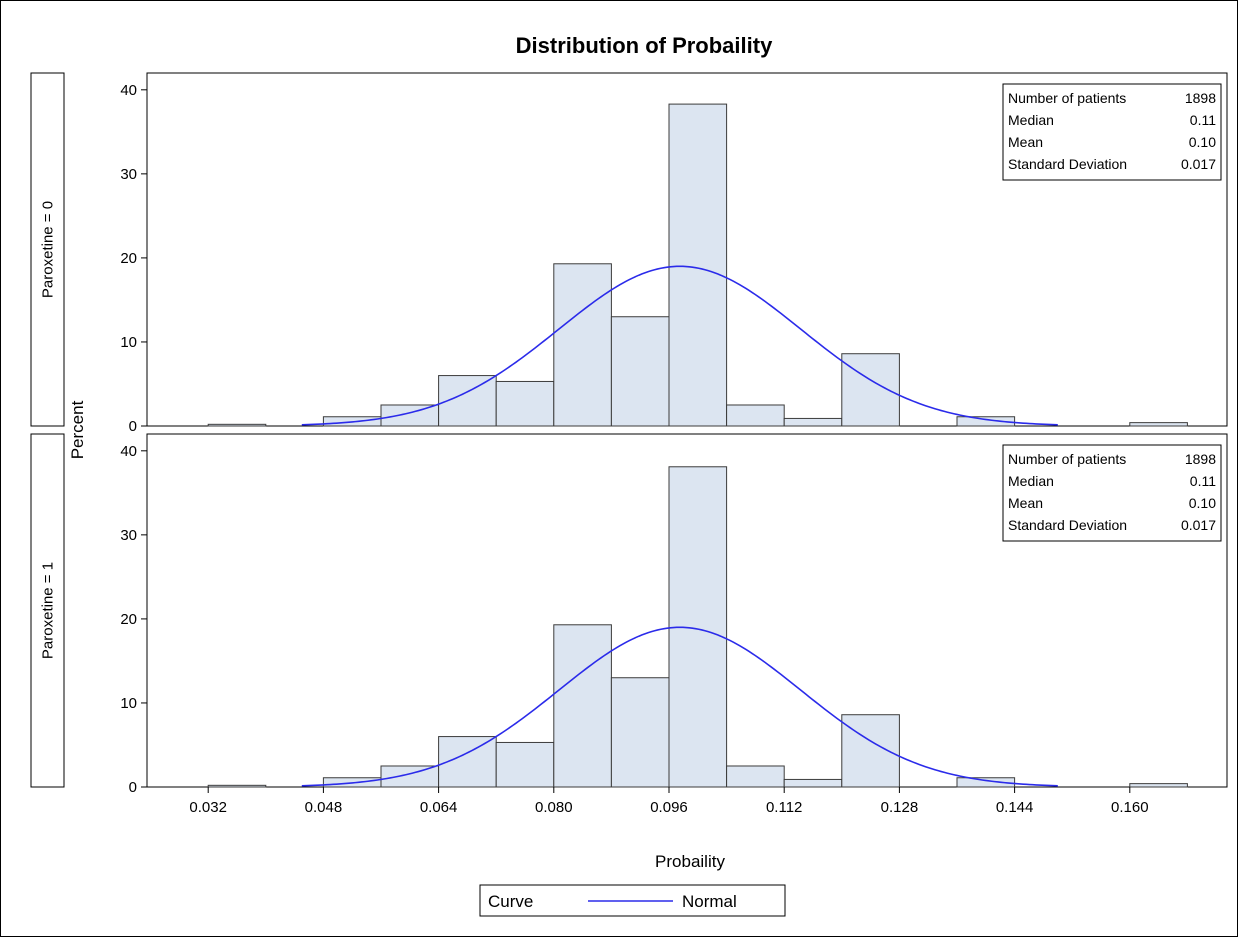 This screenshot has height=937, width=1238. I want to click on x-tick-label: 0.096, so click(669, 807).